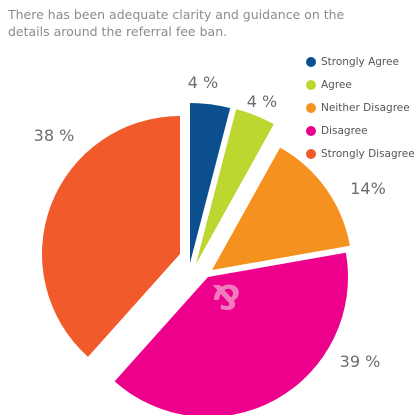  Describe the element at coordinates (368, 153) in the screenshot. I see `legend-label-strongly-disagree: Strongly Disagree` at that location.